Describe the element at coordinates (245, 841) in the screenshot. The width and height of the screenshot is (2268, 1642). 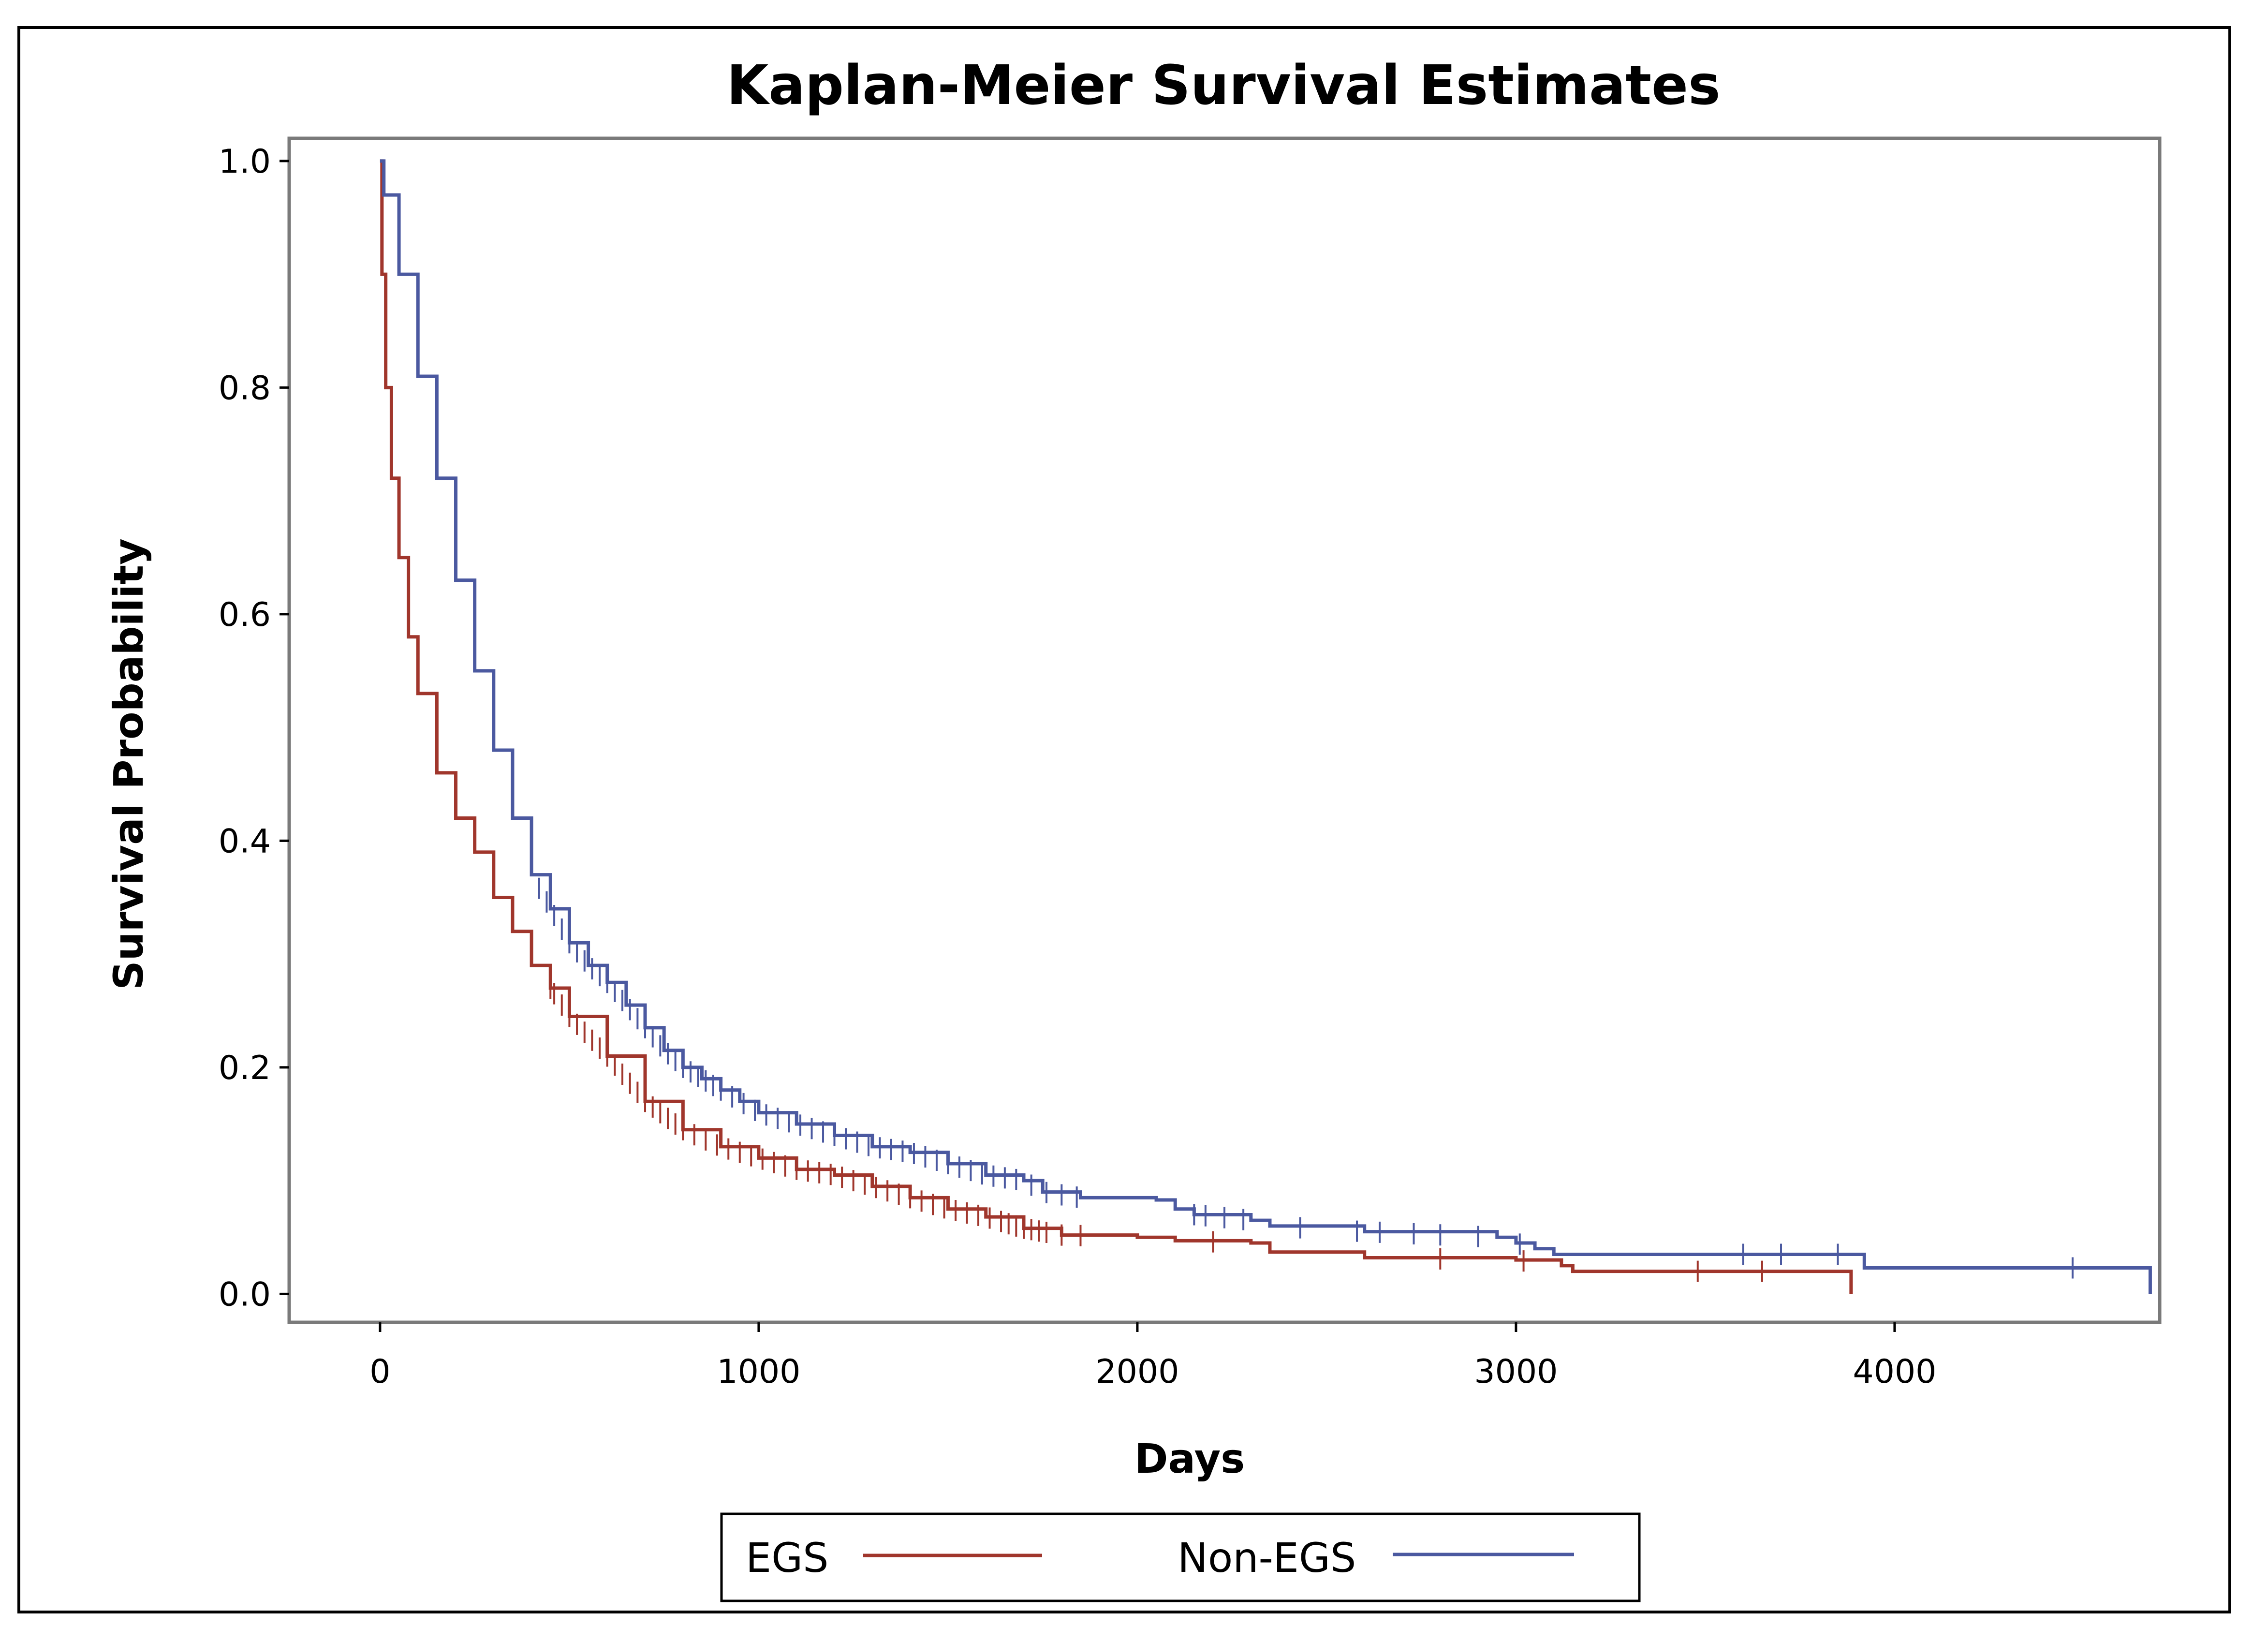
I see `y-tick-label: 0.4` at that location.